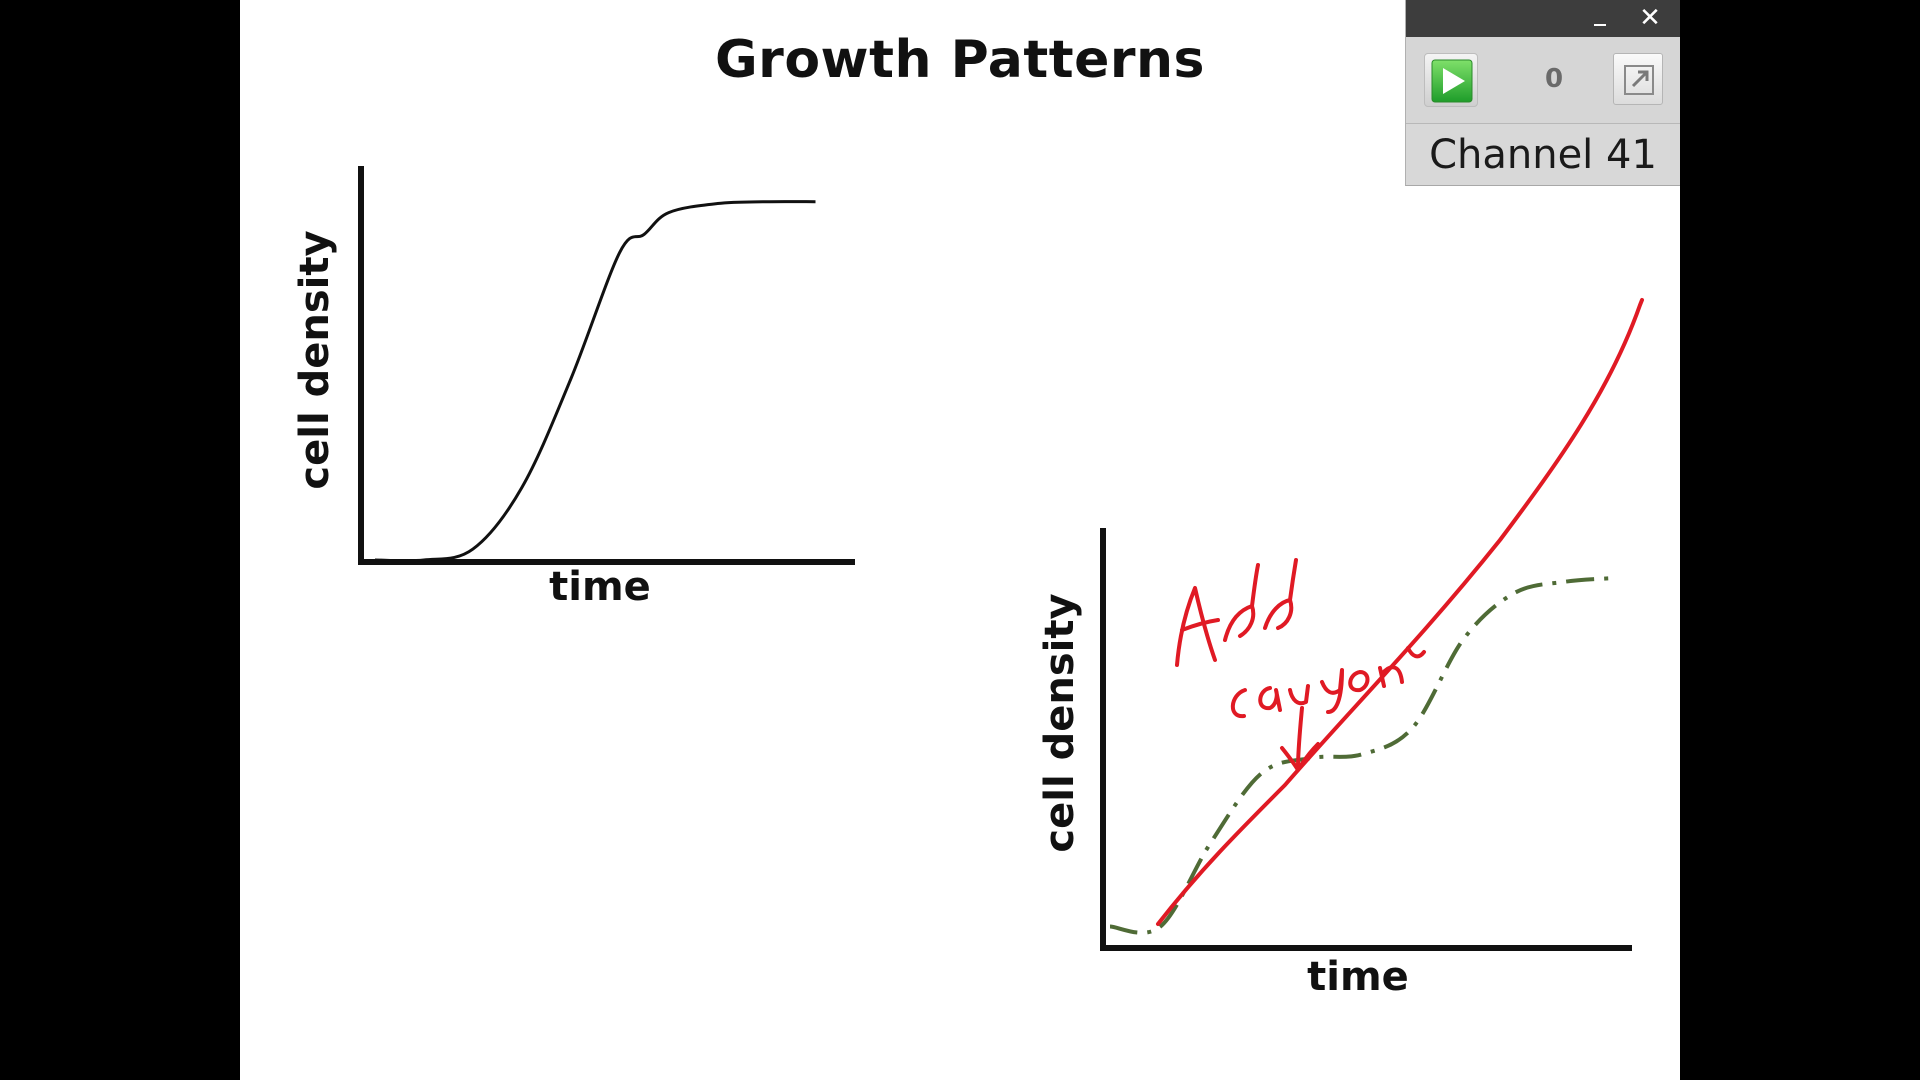  I want to click on widget-controls: 0, so click(1543, 80).